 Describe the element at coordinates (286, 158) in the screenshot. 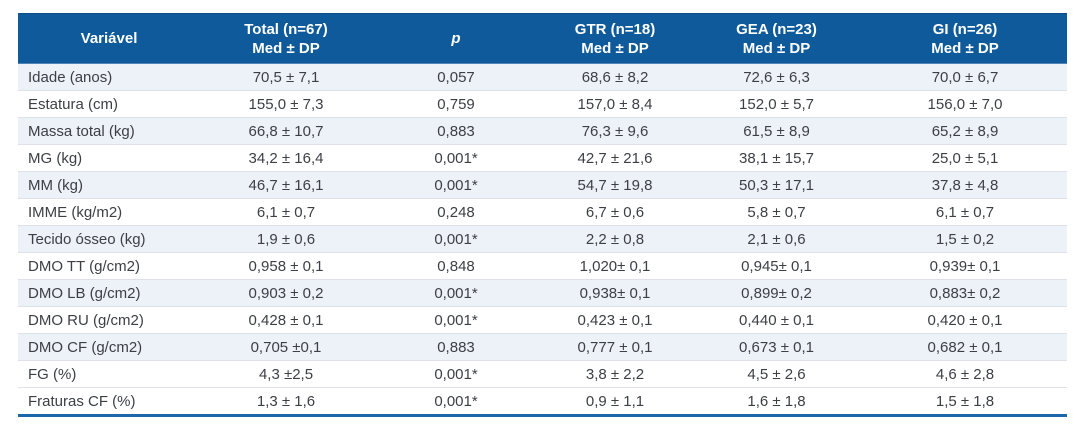

I see `cell-total: 34,2 ± 16,4` at that location.